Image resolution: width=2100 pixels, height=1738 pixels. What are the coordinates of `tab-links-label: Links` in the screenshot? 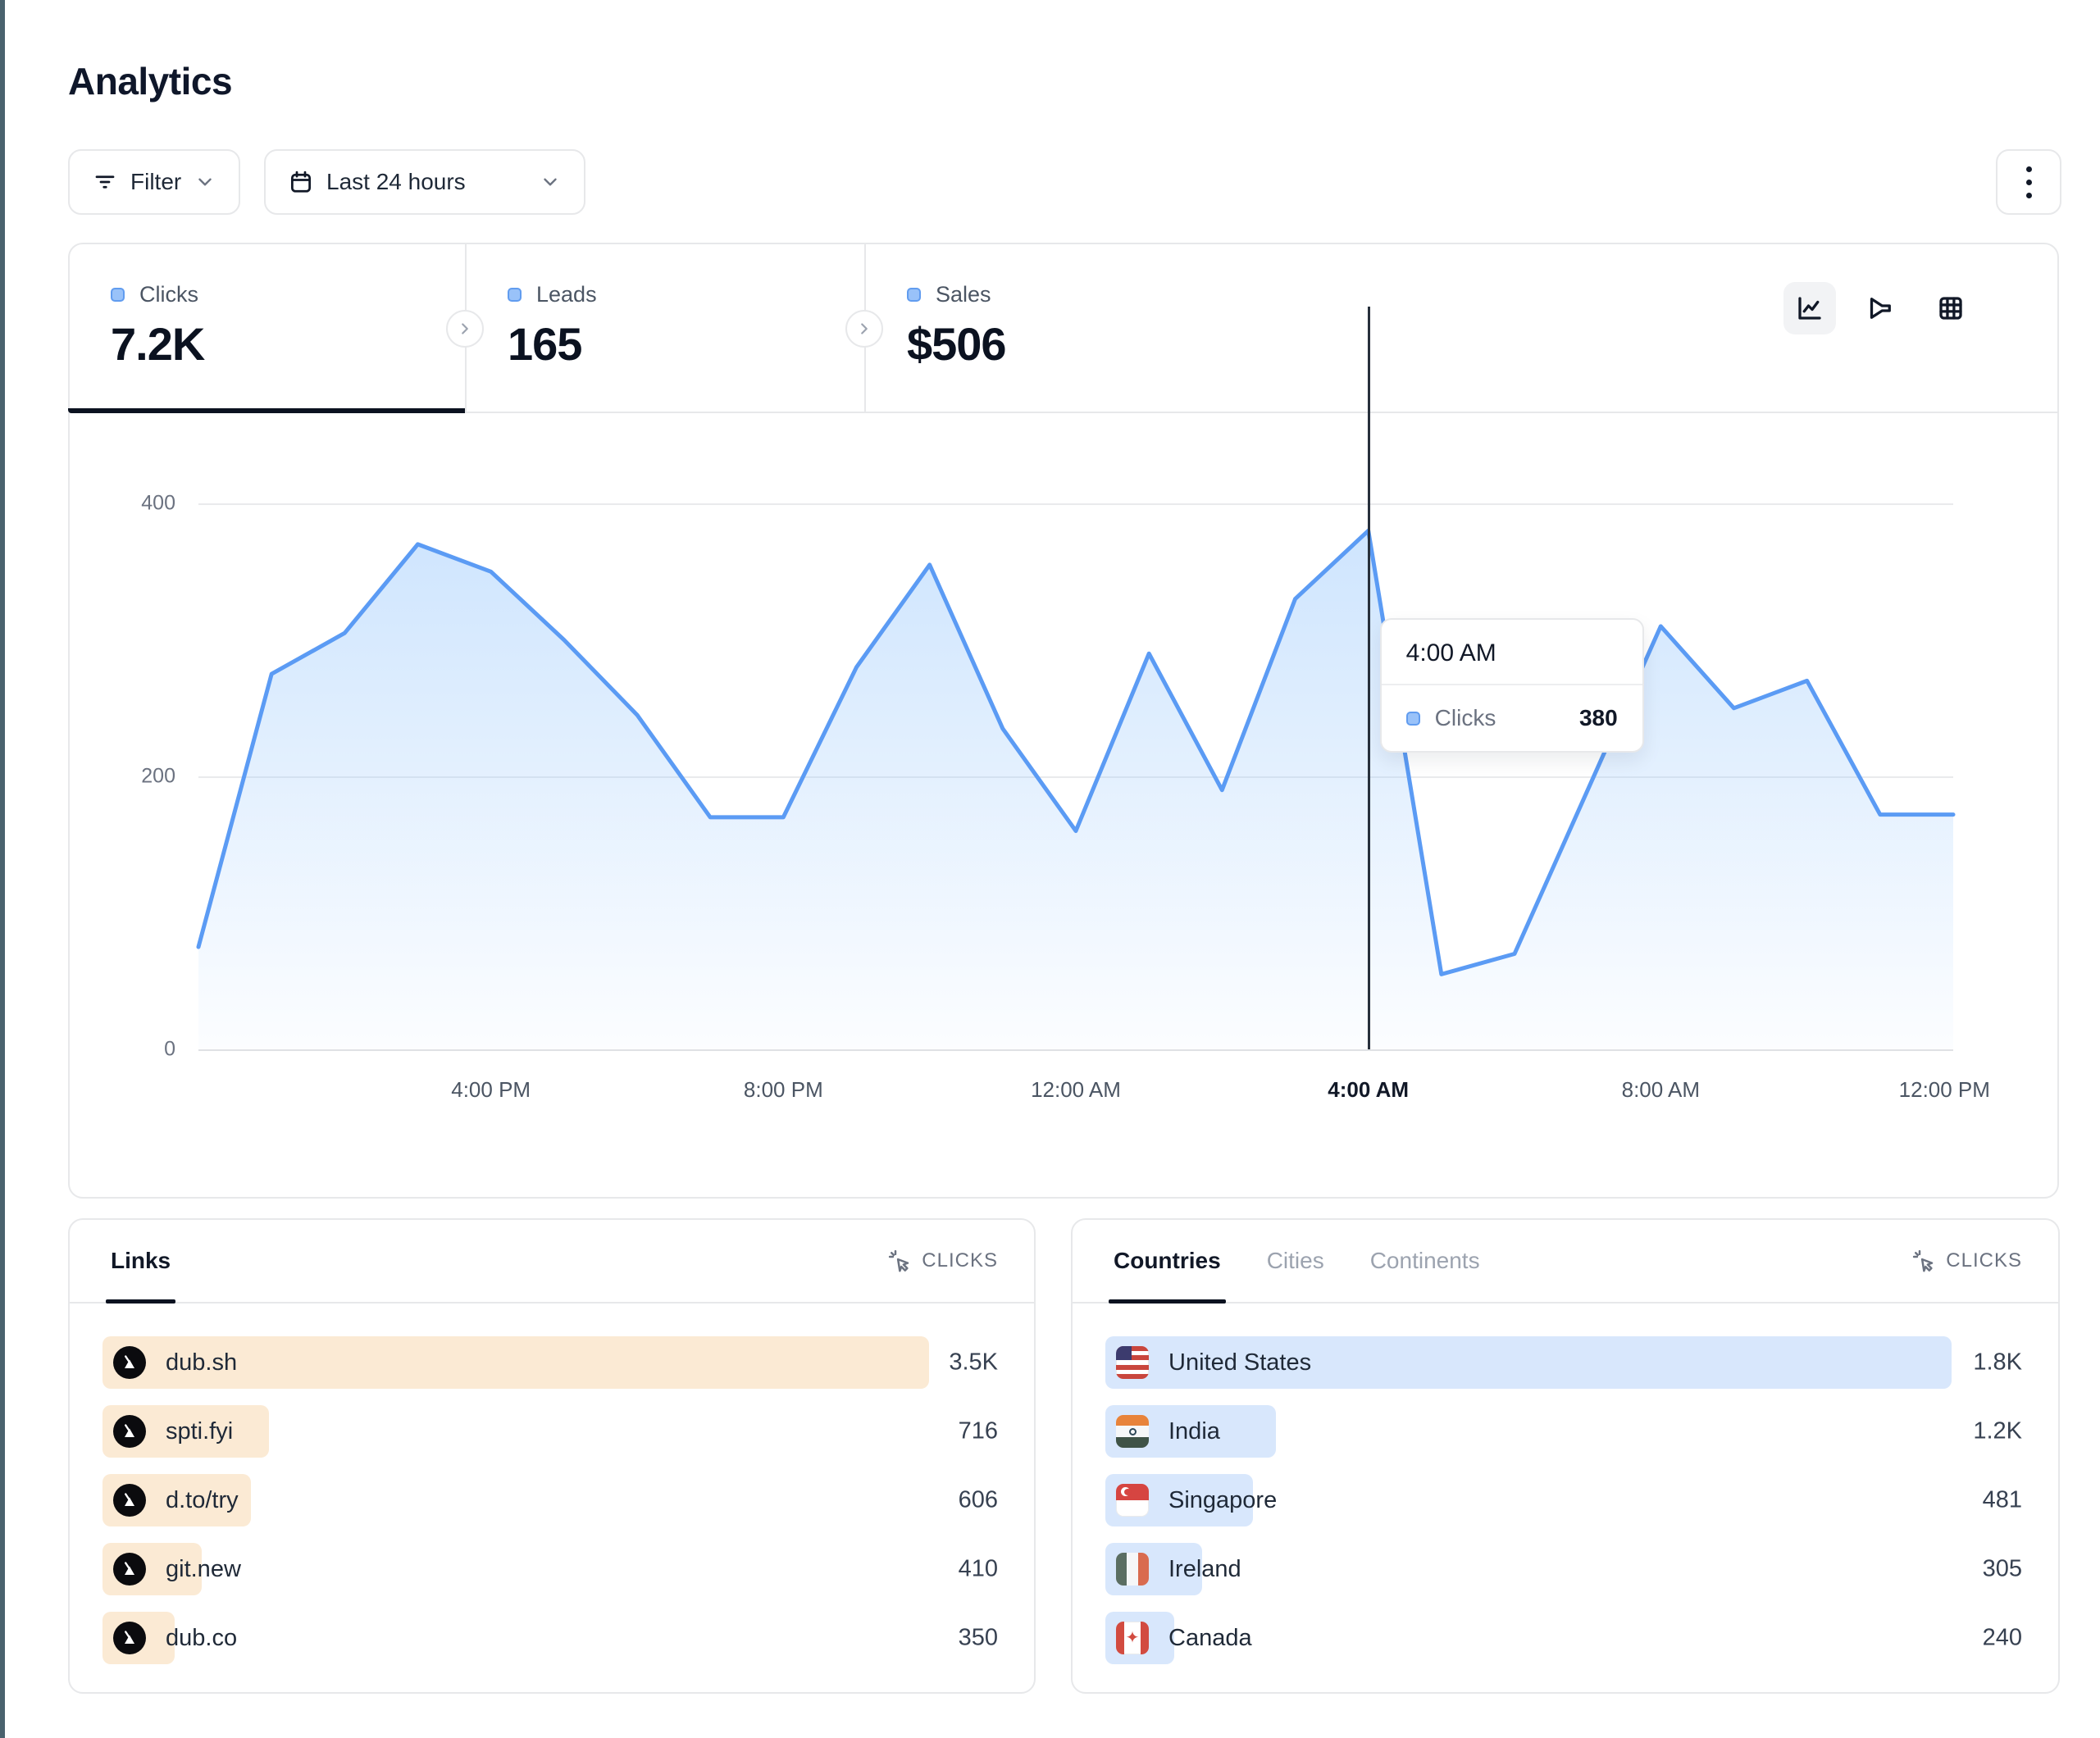 It's located at (141, 1260).